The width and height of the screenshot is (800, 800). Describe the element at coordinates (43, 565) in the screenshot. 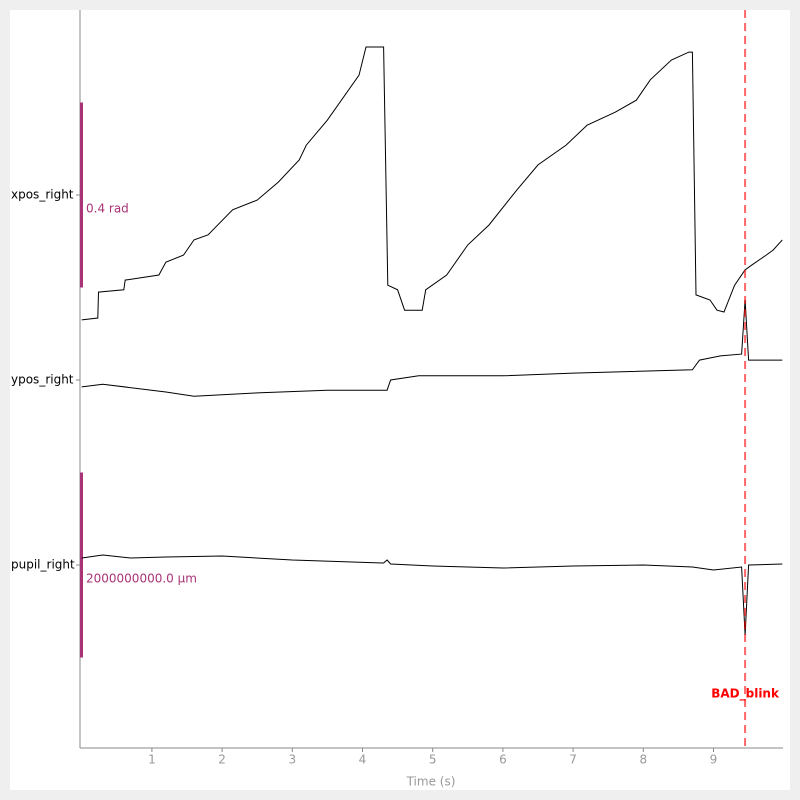

I see `channel-label: pupil_right` at that location.